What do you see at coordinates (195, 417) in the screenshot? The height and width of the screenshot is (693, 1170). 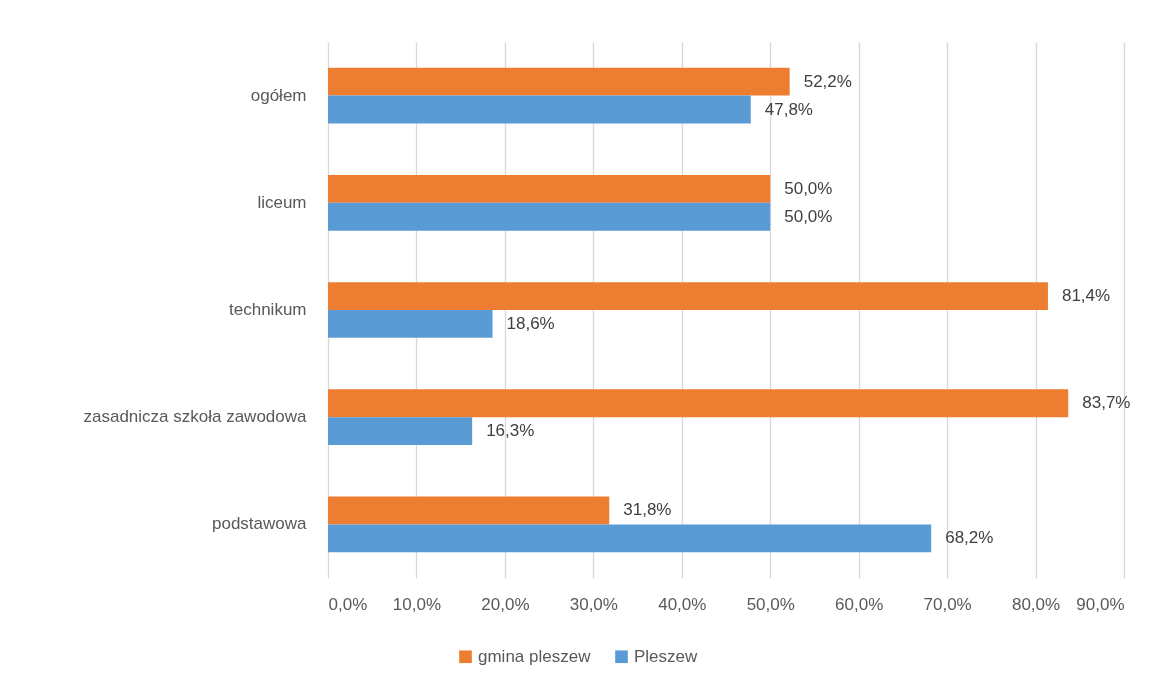 I see `y-tick-label: zasadnicza szkoła zawodowa` at bounding box center [195, 417].